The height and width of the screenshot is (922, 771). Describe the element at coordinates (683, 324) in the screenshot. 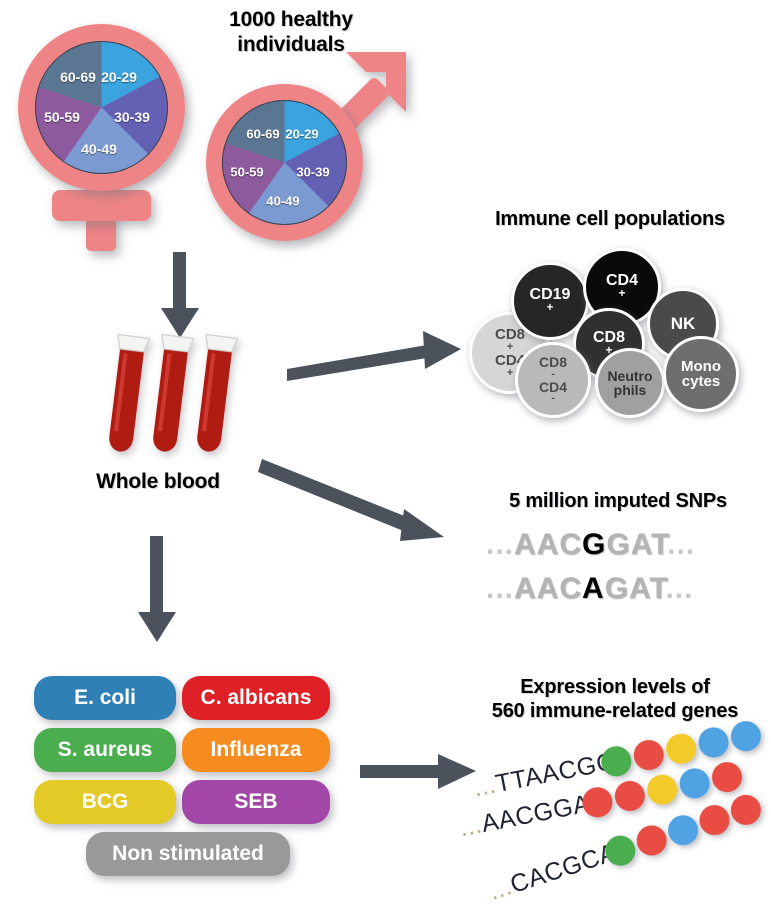

I see `bubble-line: NK` at that location.